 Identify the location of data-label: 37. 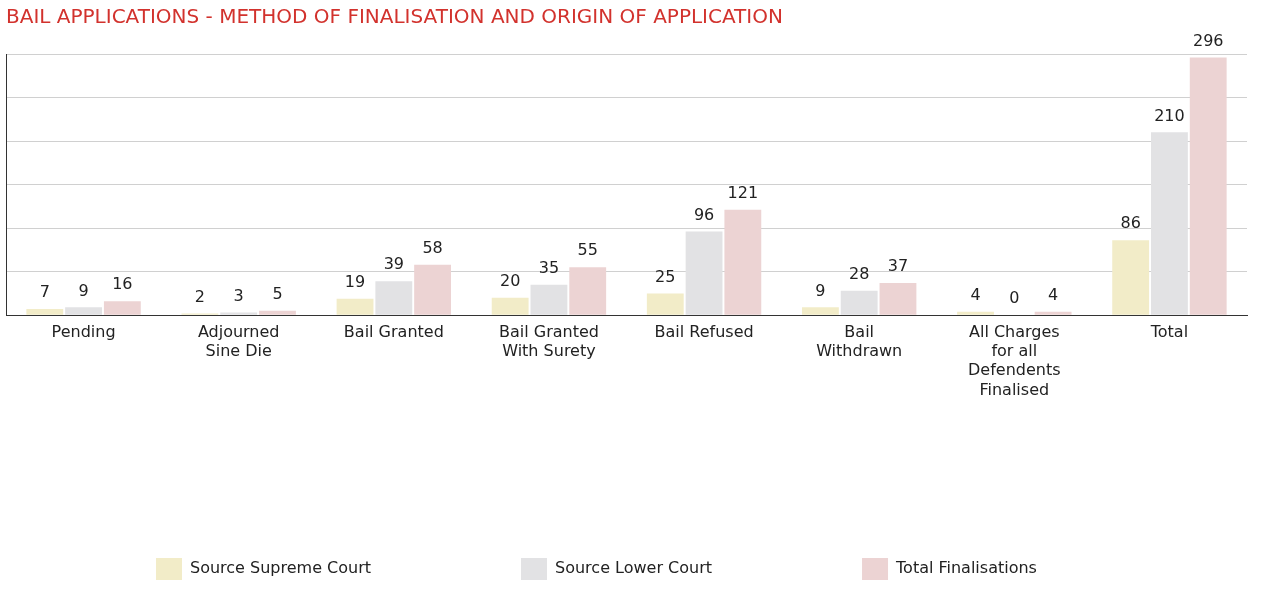
(898, 266).